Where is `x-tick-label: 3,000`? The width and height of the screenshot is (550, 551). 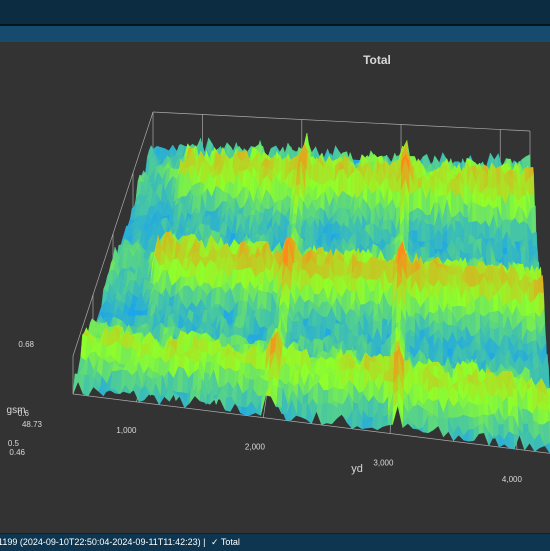 x-tick-label: 3,000 is located at coordinates (383, 463).